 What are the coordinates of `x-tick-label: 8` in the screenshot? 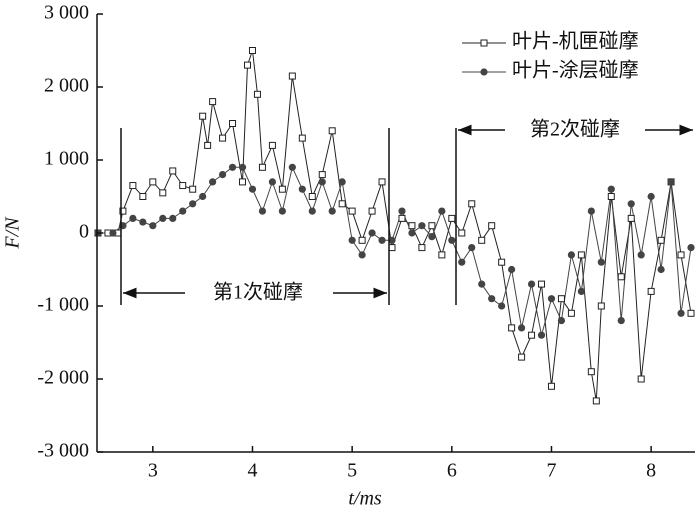 It's located at (651, 471).